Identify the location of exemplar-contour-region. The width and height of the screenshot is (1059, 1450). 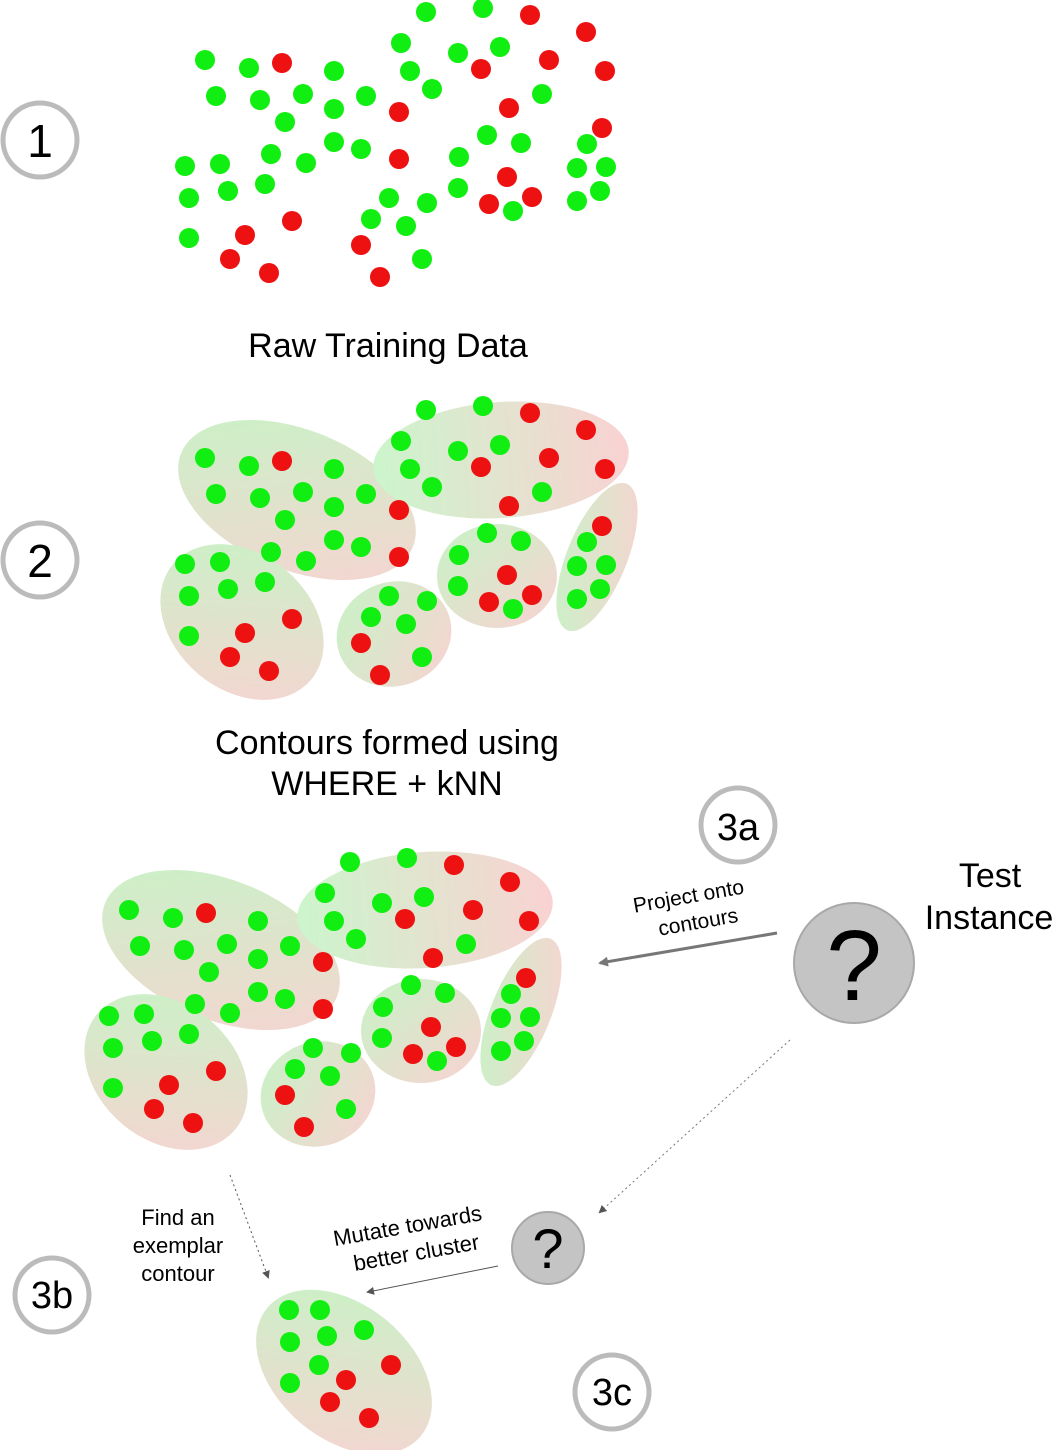
(344, 1369).